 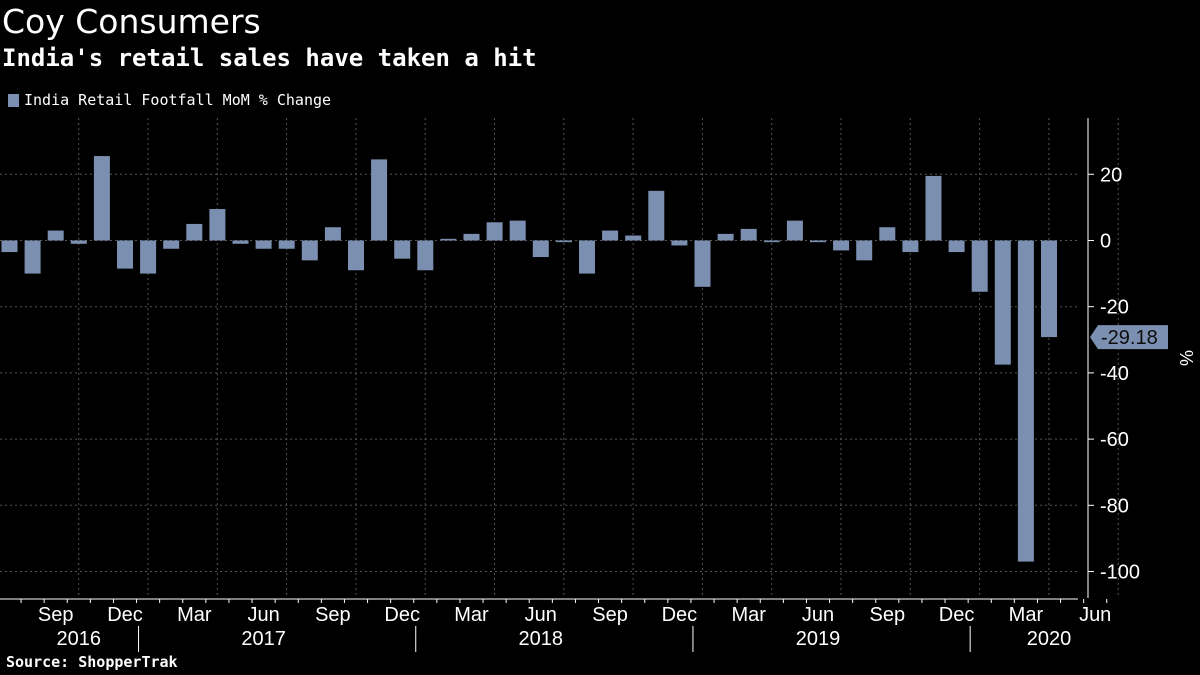 I want to click on legend: India Retail Footfall MoM % Change, so click(x=169, y=100).